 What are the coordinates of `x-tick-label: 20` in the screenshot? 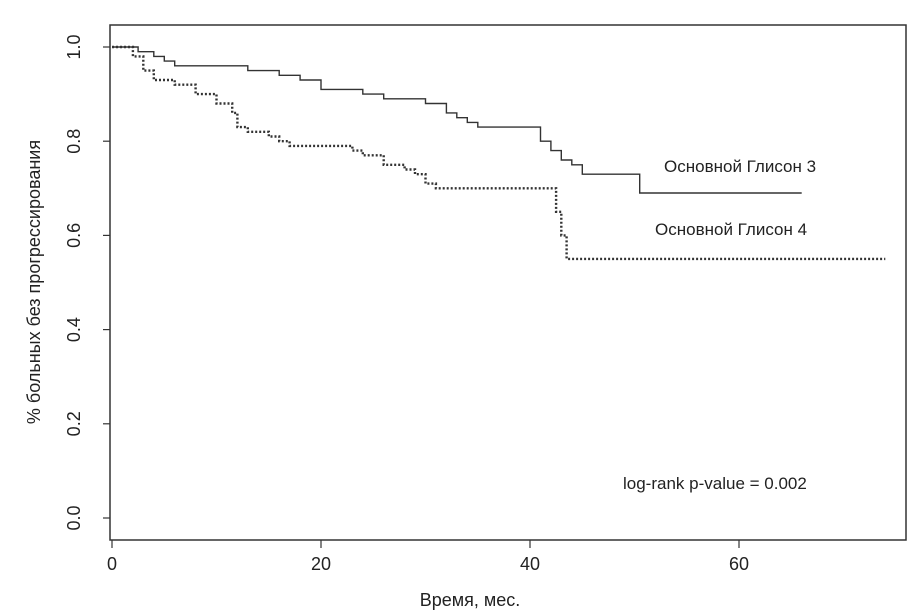 It's located at (321, 564).